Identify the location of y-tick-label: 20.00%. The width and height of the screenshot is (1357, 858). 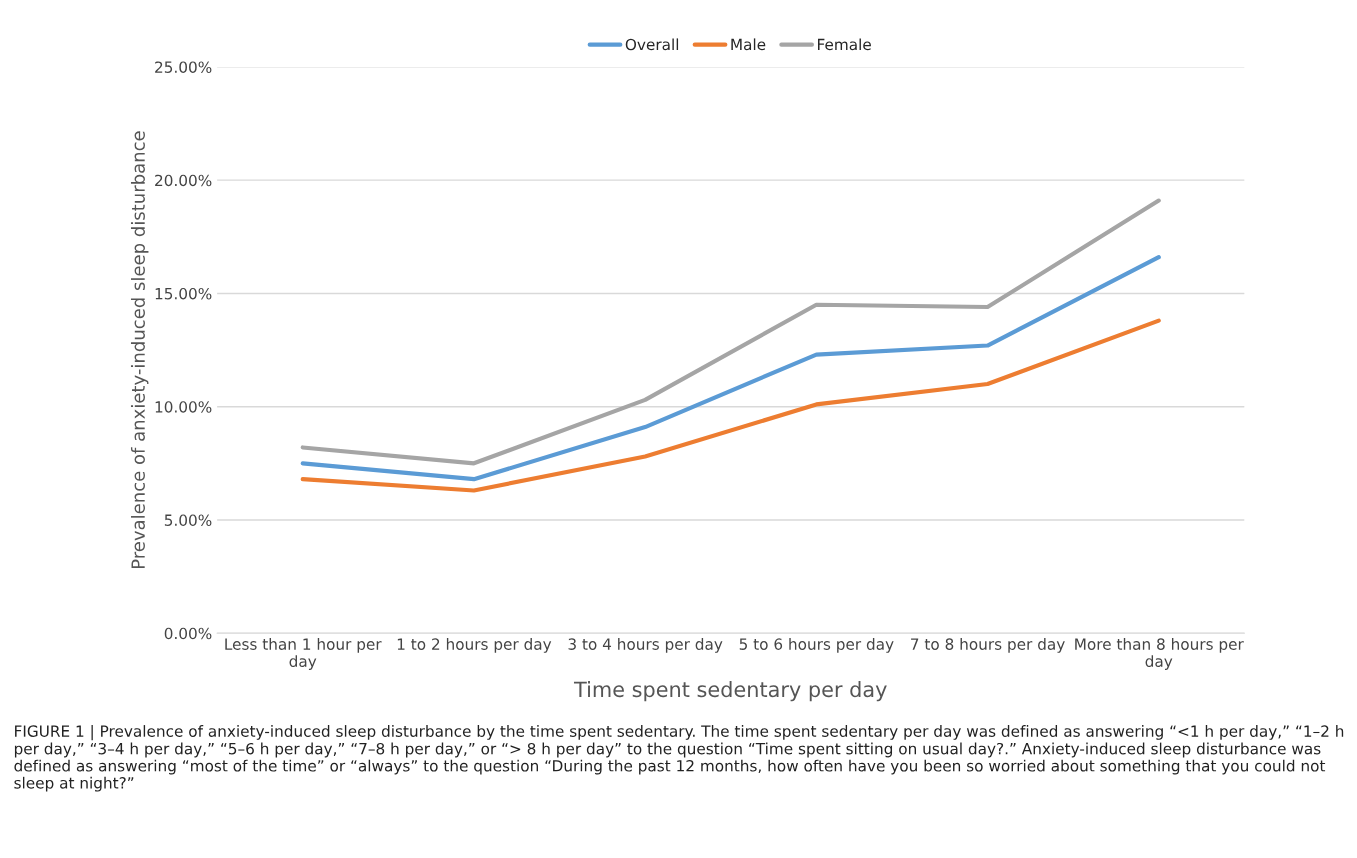
(183, 180).